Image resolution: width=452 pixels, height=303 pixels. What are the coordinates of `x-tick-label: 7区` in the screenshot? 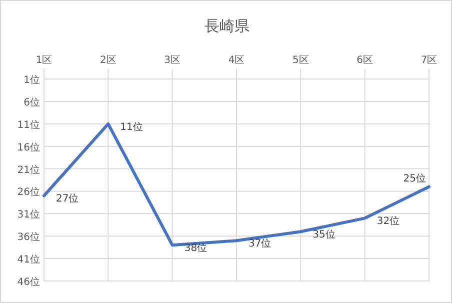 It's located at (429, 60).